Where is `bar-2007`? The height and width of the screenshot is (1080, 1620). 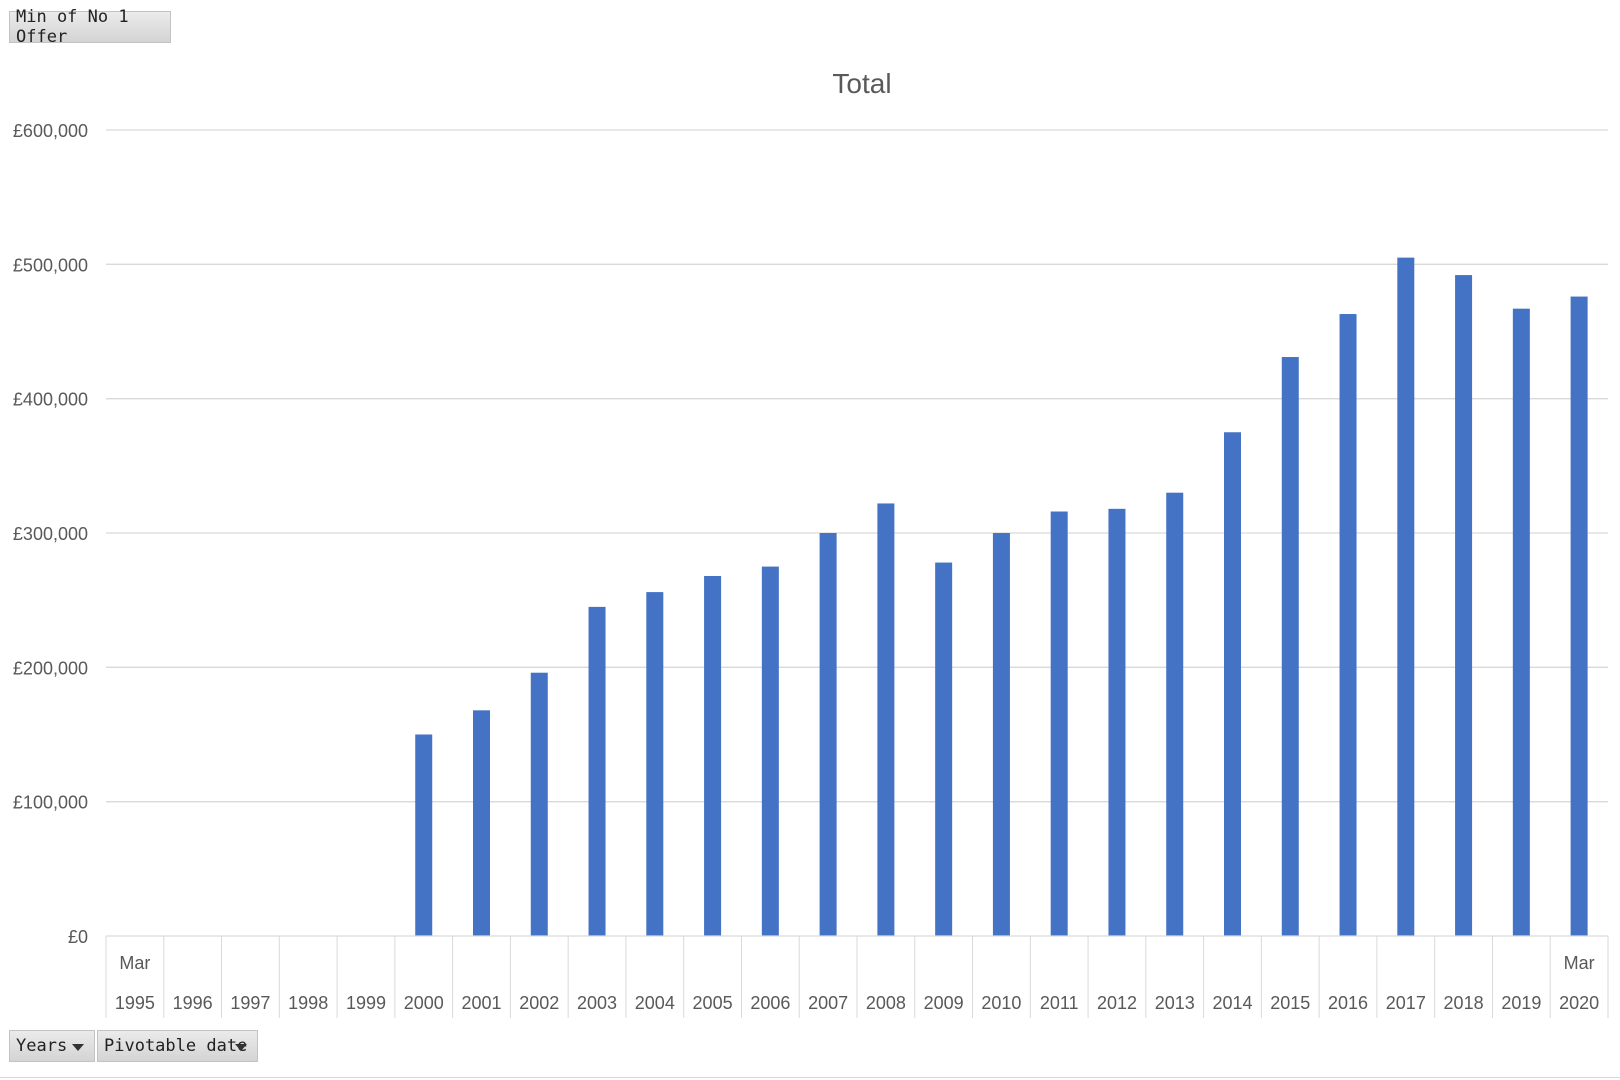 bar-2007 is located at coordinates (828, 734).